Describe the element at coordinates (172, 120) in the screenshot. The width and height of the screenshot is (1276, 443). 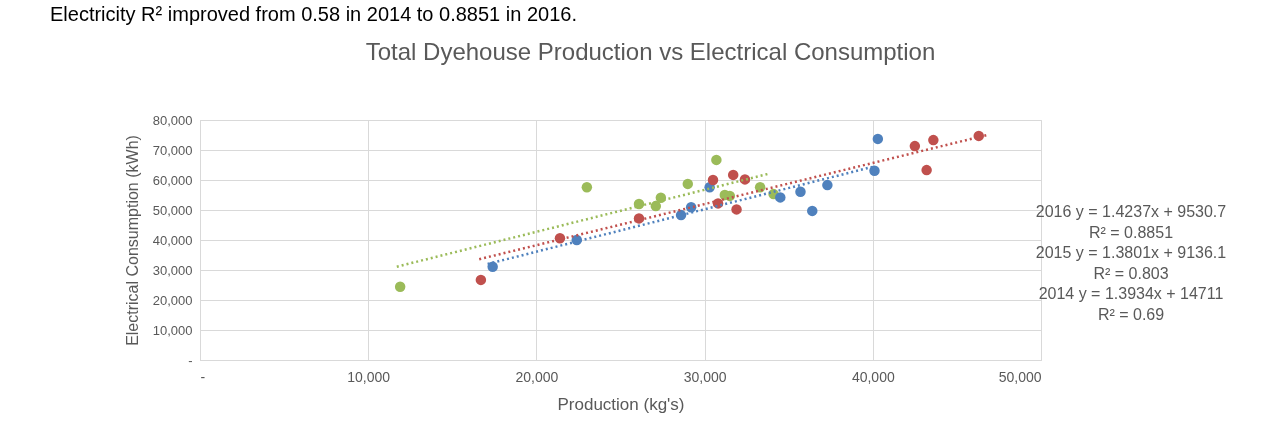
I see `y-tick-label: 80,000` at that location.